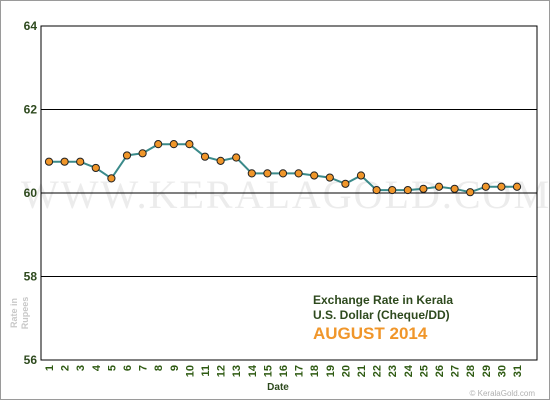  What do you see at coordinates (190, 371) in the screenshot?
I see `x-tick-label: 10` at bounding box center [190, 371].